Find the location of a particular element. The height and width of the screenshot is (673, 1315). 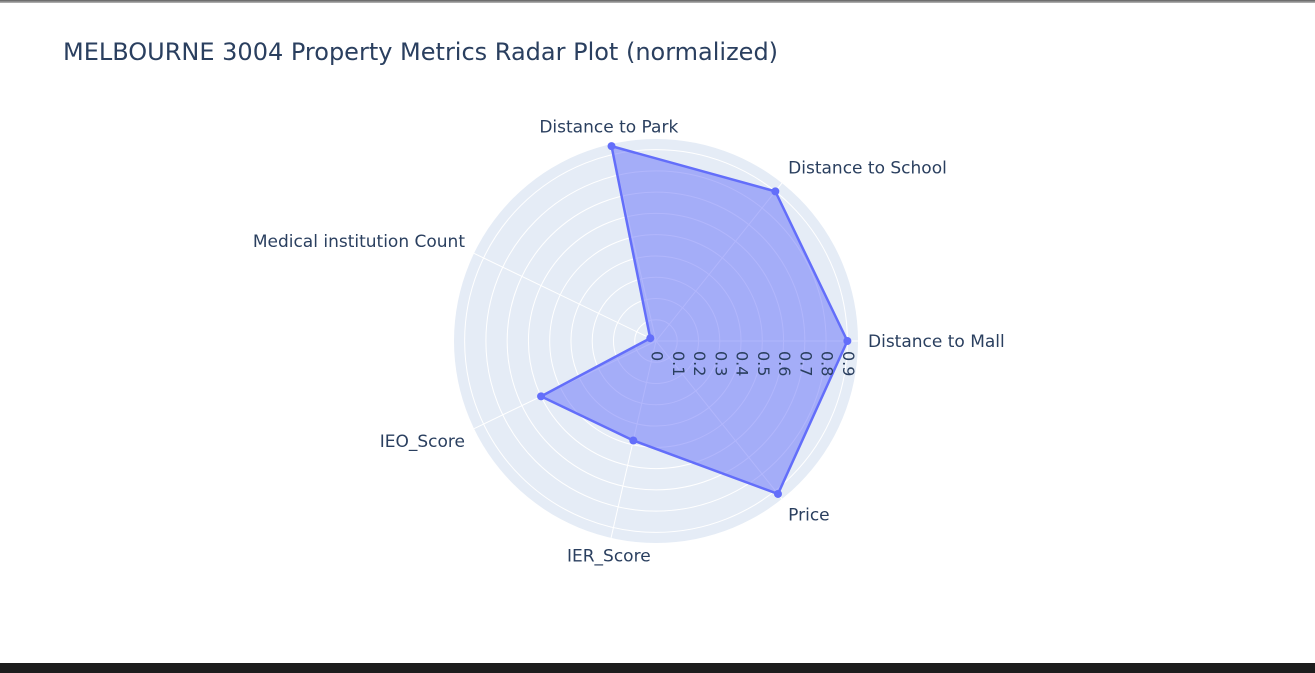

radial-tick-label: 0.5 is located at coordinates (763, 363).